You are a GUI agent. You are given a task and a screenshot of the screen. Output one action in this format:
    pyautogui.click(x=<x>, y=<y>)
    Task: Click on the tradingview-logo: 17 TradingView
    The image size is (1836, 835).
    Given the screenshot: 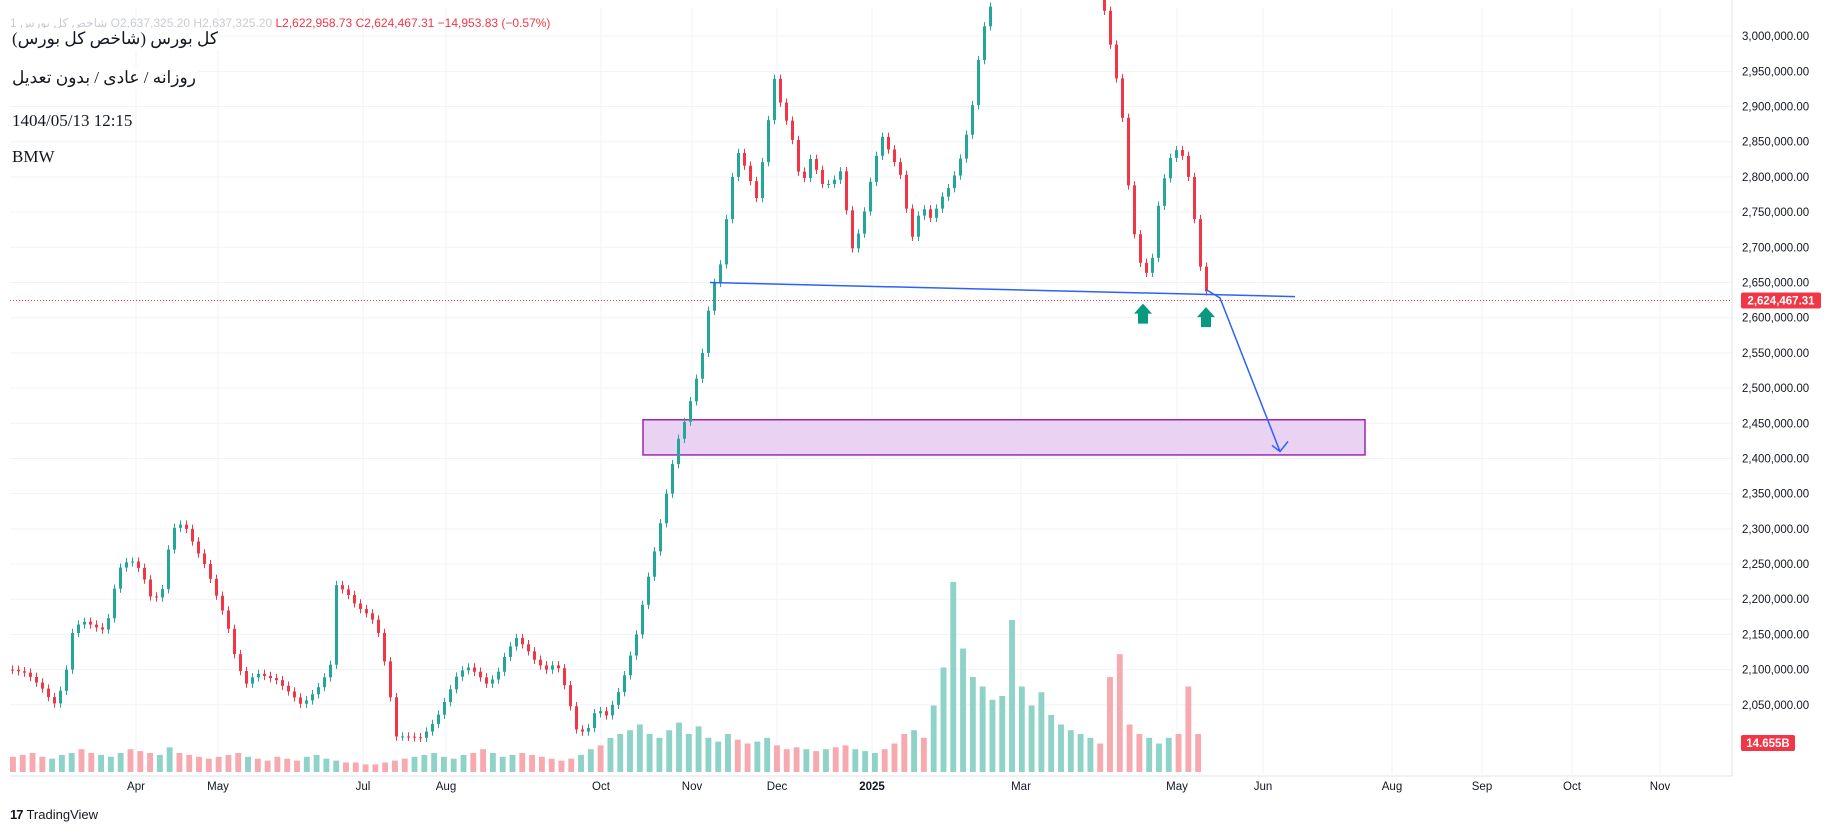 What is the action you would take?
    pyautogui.click(x=54, y=814)
    